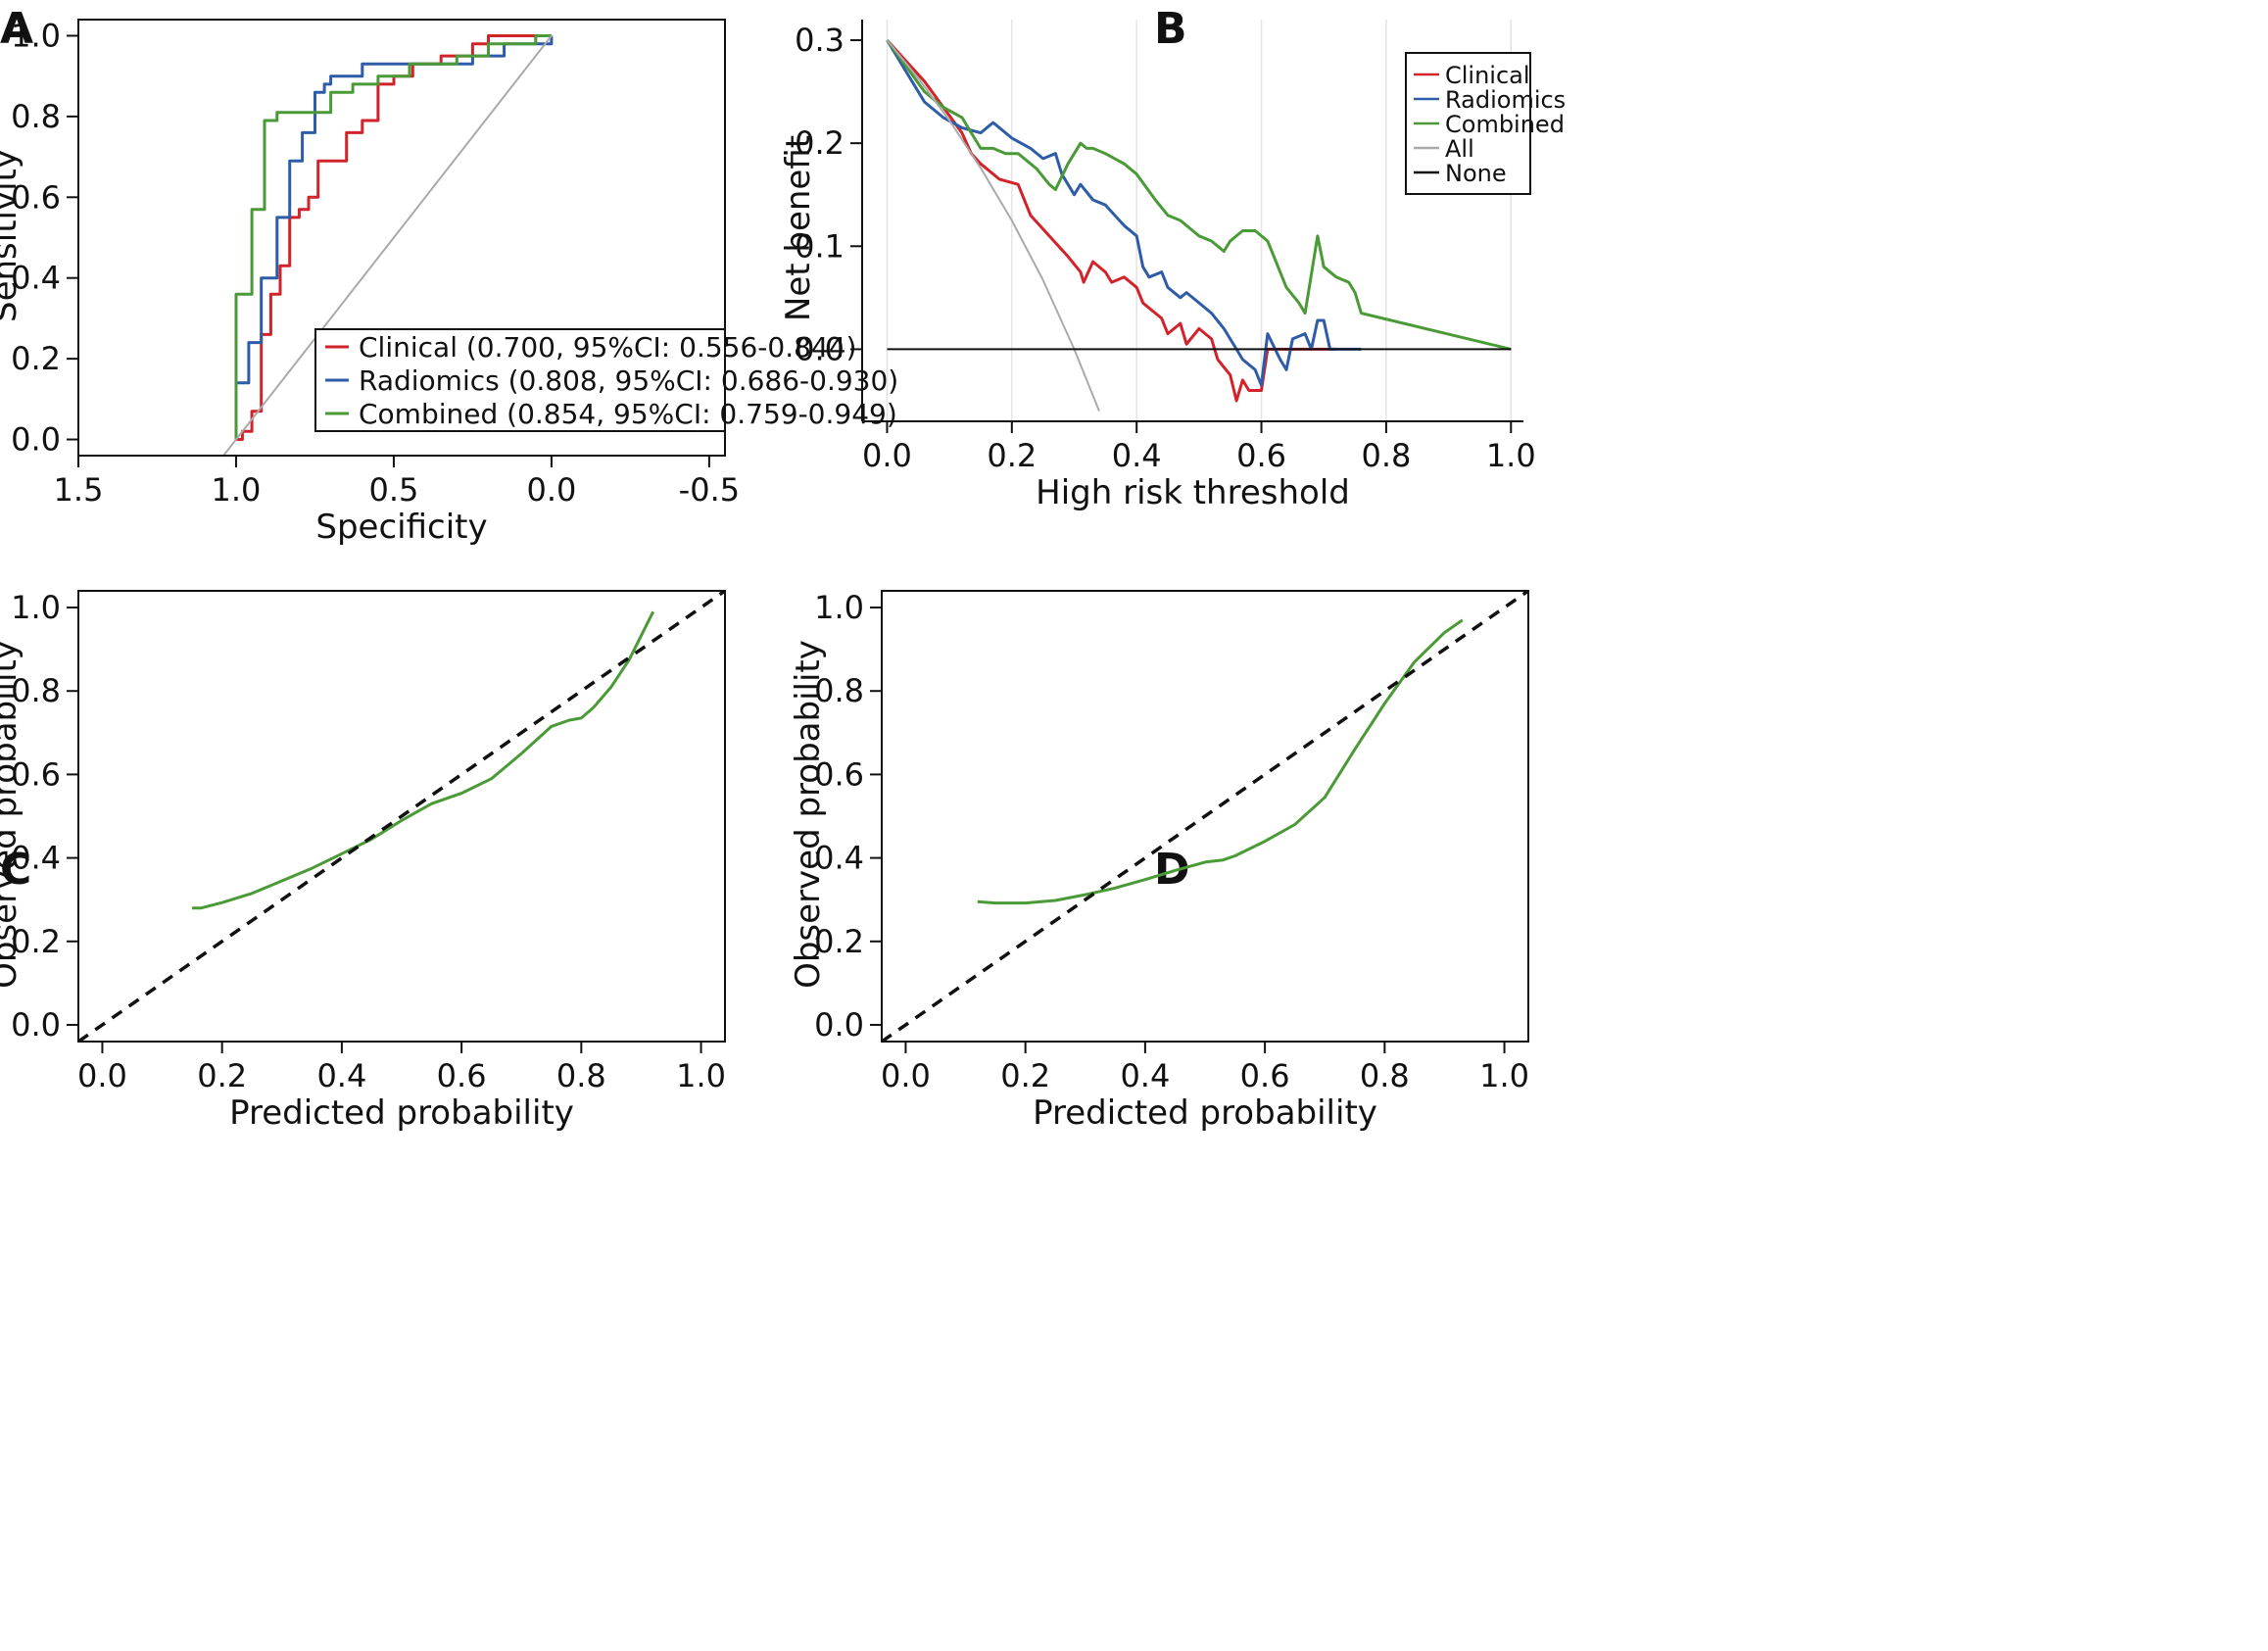  Describe the element at coordinates (16, 29) in the screenshot. I see `panel-label-a: A` at that location.